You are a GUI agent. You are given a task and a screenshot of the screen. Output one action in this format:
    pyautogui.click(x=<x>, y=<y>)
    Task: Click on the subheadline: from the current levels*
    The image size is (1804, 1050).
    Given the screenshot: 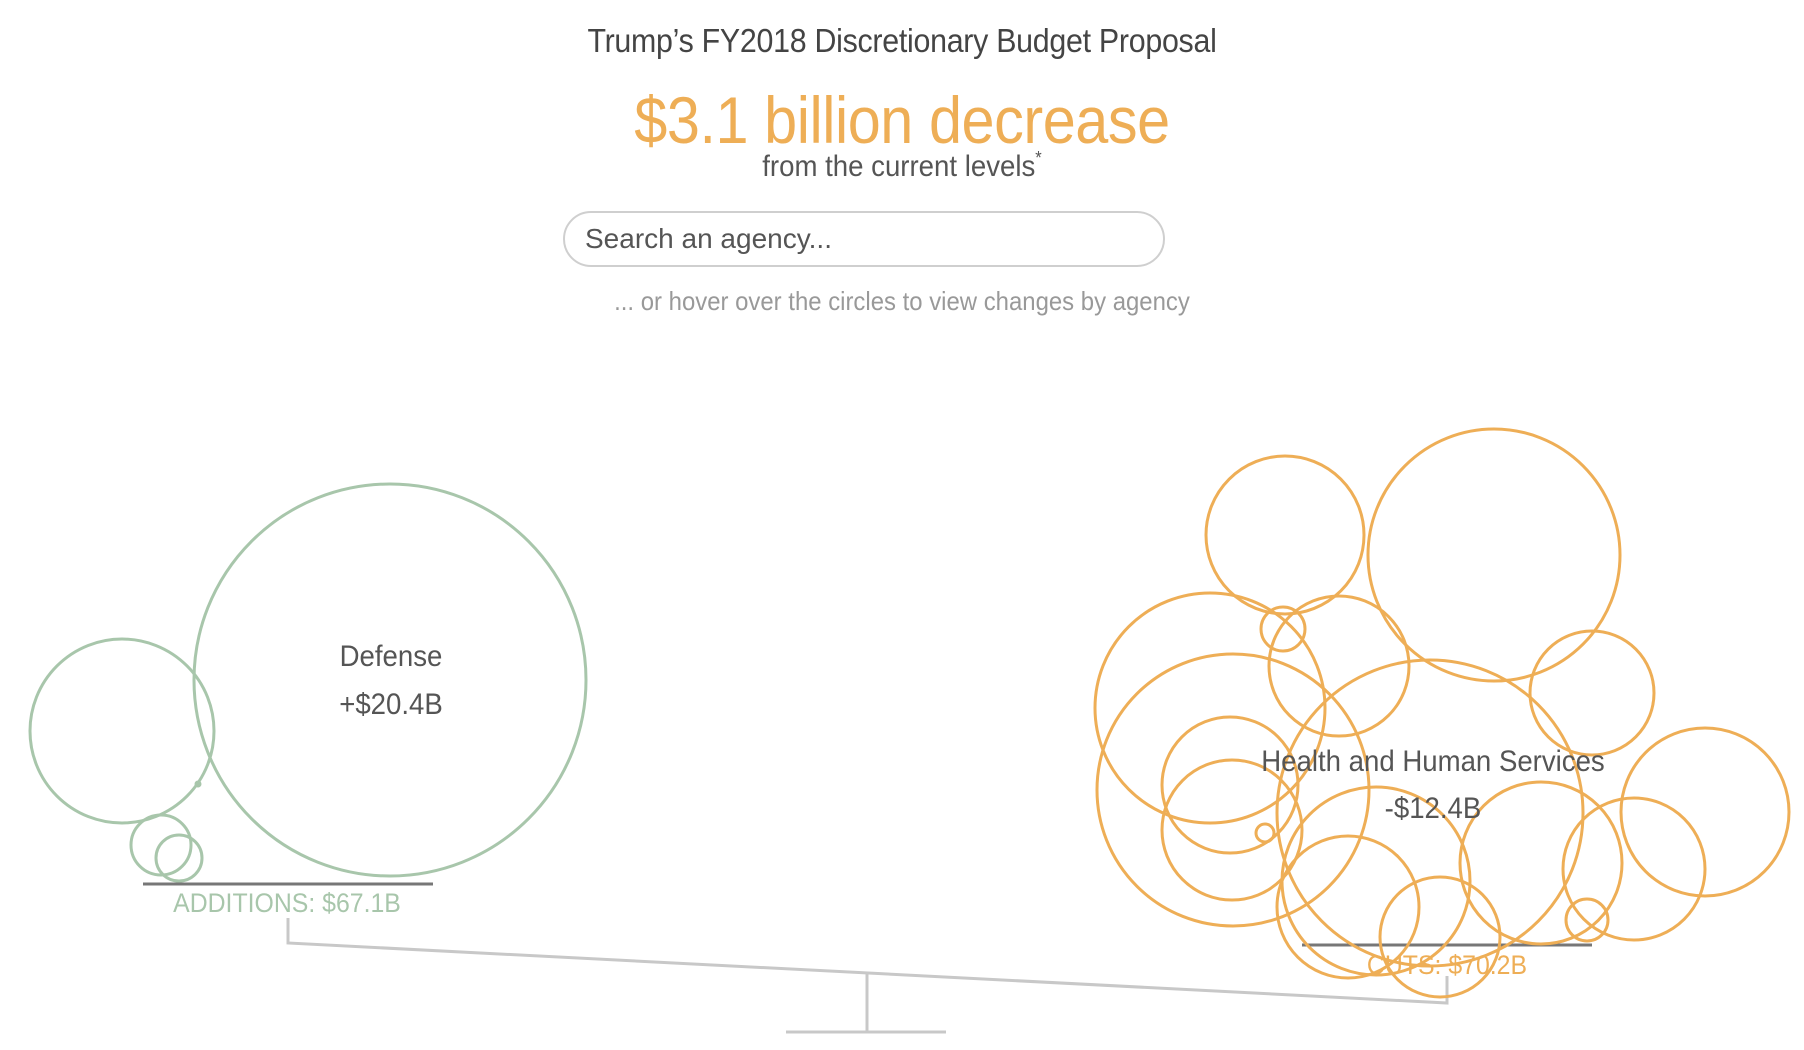 What is the action you would take?
    pyautogui.click(x=902, y=166)
    